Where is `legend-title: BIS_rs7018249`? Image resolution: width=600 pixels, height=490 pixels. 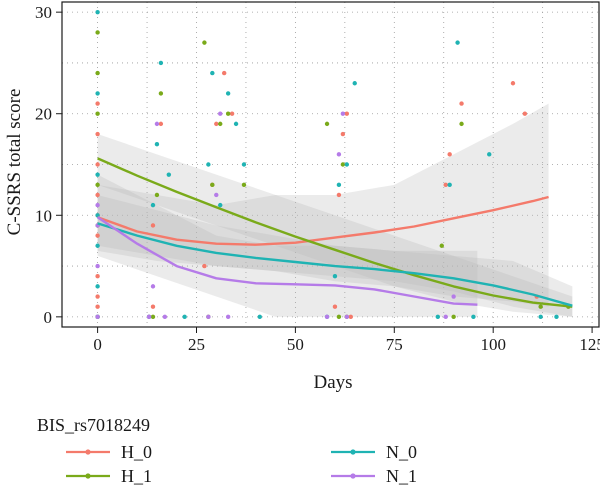
legend-title: BIS_rs7018249 is located at coordinates (93, 425).